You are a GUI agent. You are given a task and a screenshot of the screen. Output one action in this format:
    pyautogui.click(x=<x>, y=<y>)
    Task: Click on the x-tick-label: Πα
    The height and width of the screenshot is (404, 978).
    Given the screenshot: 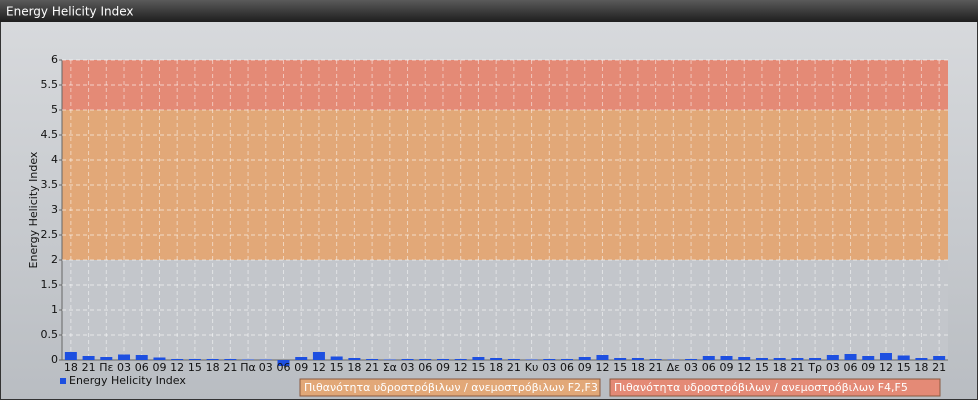 What is the action you would take?
    pyautogui.click(x=248, y=367)
    